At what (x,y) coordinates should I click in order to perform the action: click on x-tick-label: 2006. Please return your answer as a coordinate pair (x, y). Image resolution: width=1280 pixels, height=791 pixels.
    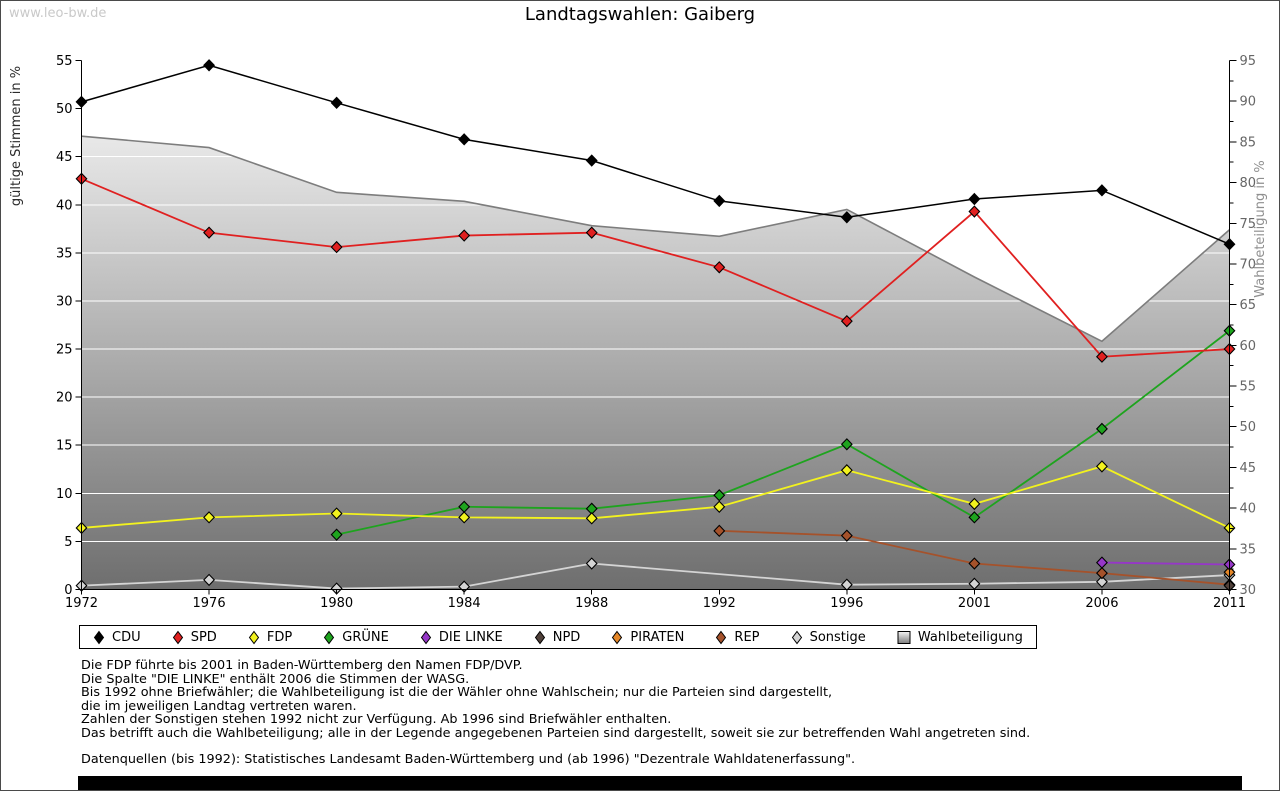
    Looking at the image, I should click on (1101, 603).